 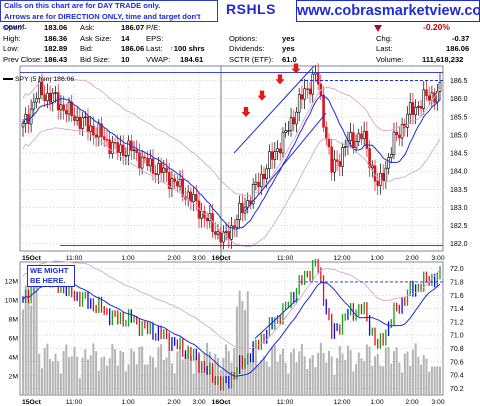 I want to click on chg-value: -0.37, so click(x=461, y=38).